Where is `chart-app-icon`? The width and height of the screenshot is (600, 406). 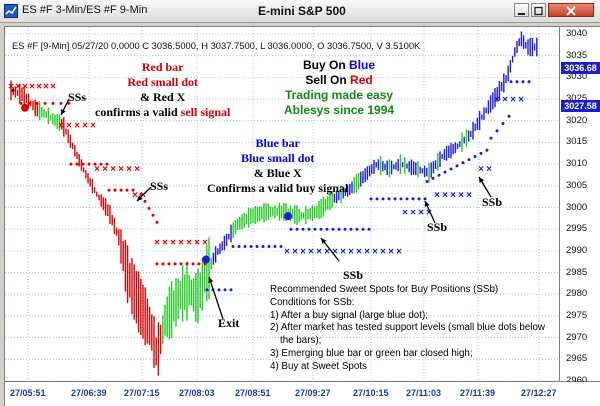
chart-app-icon is located at coordinates (11, 11).